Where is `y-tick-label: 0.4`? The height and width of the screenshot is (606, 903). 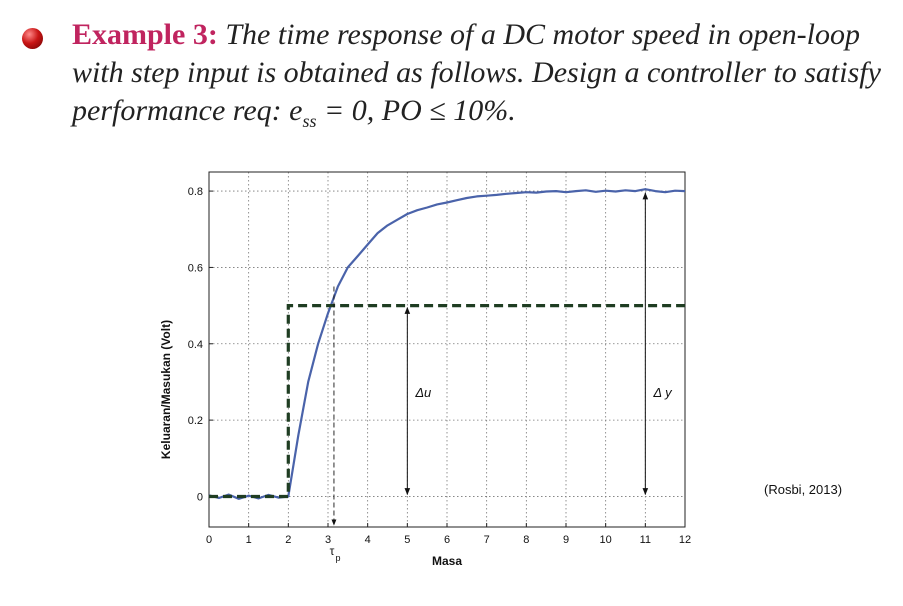 y-tick-label: 0.4 is located at coordinates (195, 345).